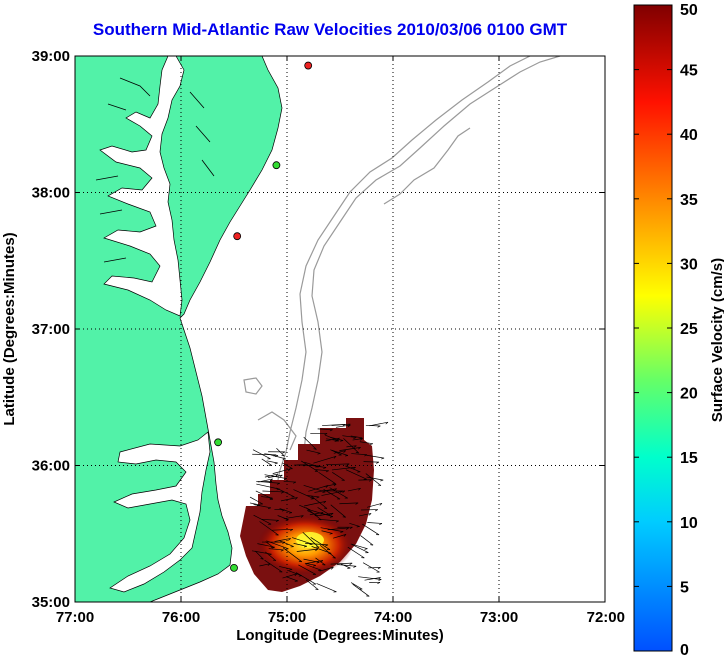 This screenshot has width=724, height=659. I want to click on y-tick-label: 37:00, so click(51, 329).